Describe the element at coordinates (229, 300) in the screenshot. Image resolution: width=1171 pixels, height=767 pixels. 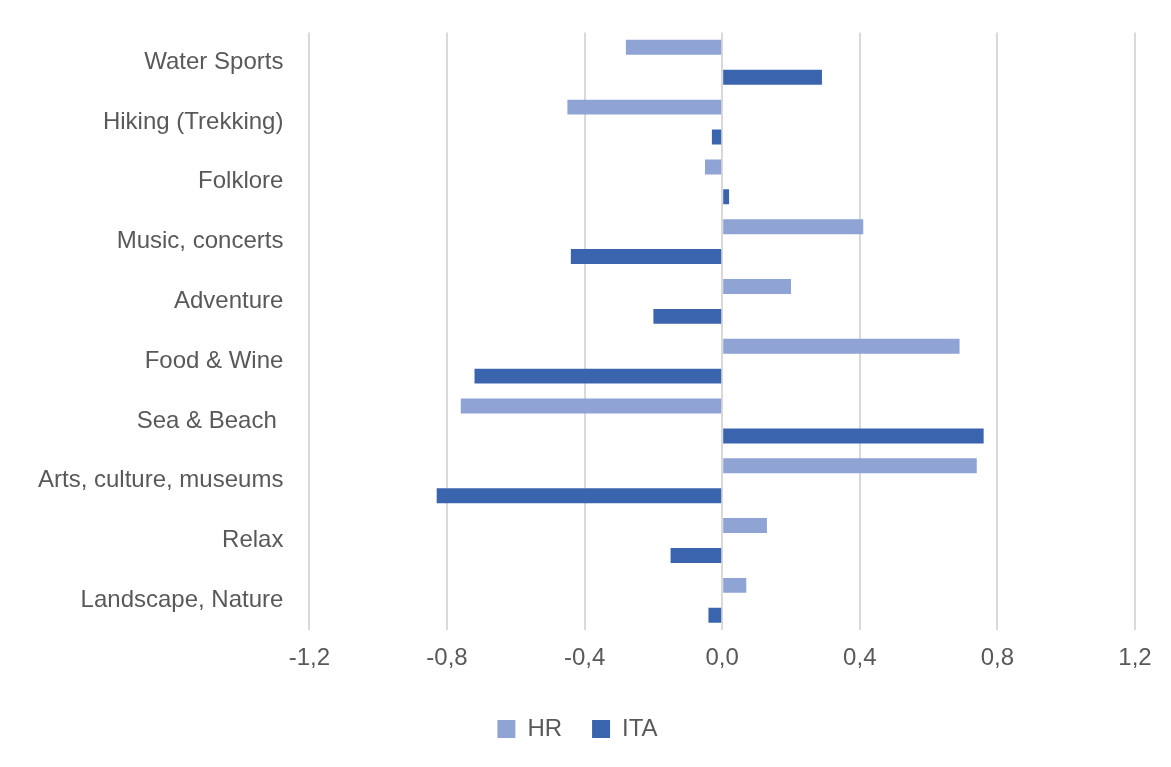
I see `y-tick-label: Adventure` at that location.